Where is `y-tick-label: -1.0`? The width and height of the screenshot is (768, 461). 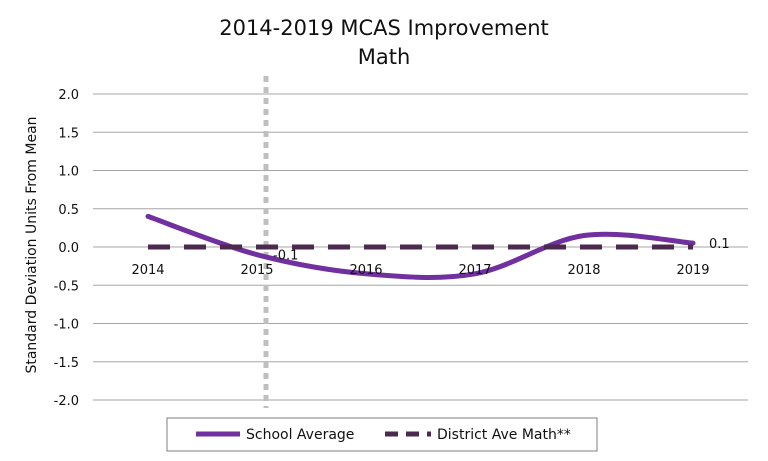
y-tick-label: -1.0 is located at coordinates (66, 325).